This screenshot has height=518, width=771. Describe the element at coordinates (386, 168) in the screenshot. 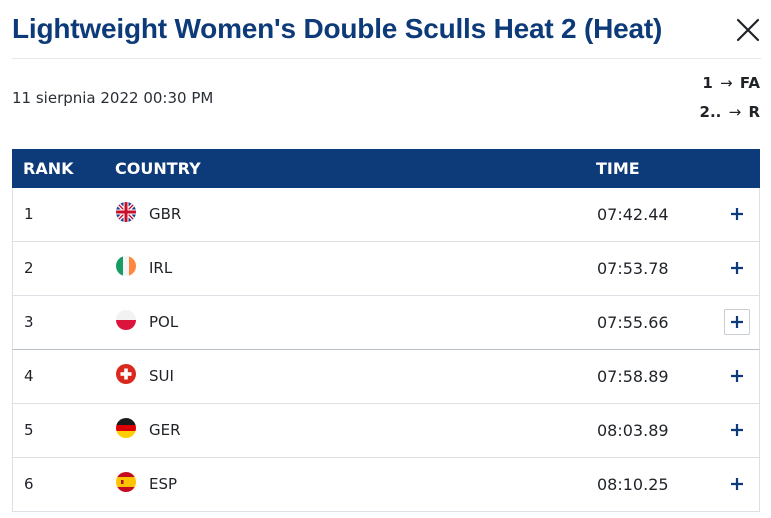

I see `table-header: RANK COUNTRY TIME` at that location.